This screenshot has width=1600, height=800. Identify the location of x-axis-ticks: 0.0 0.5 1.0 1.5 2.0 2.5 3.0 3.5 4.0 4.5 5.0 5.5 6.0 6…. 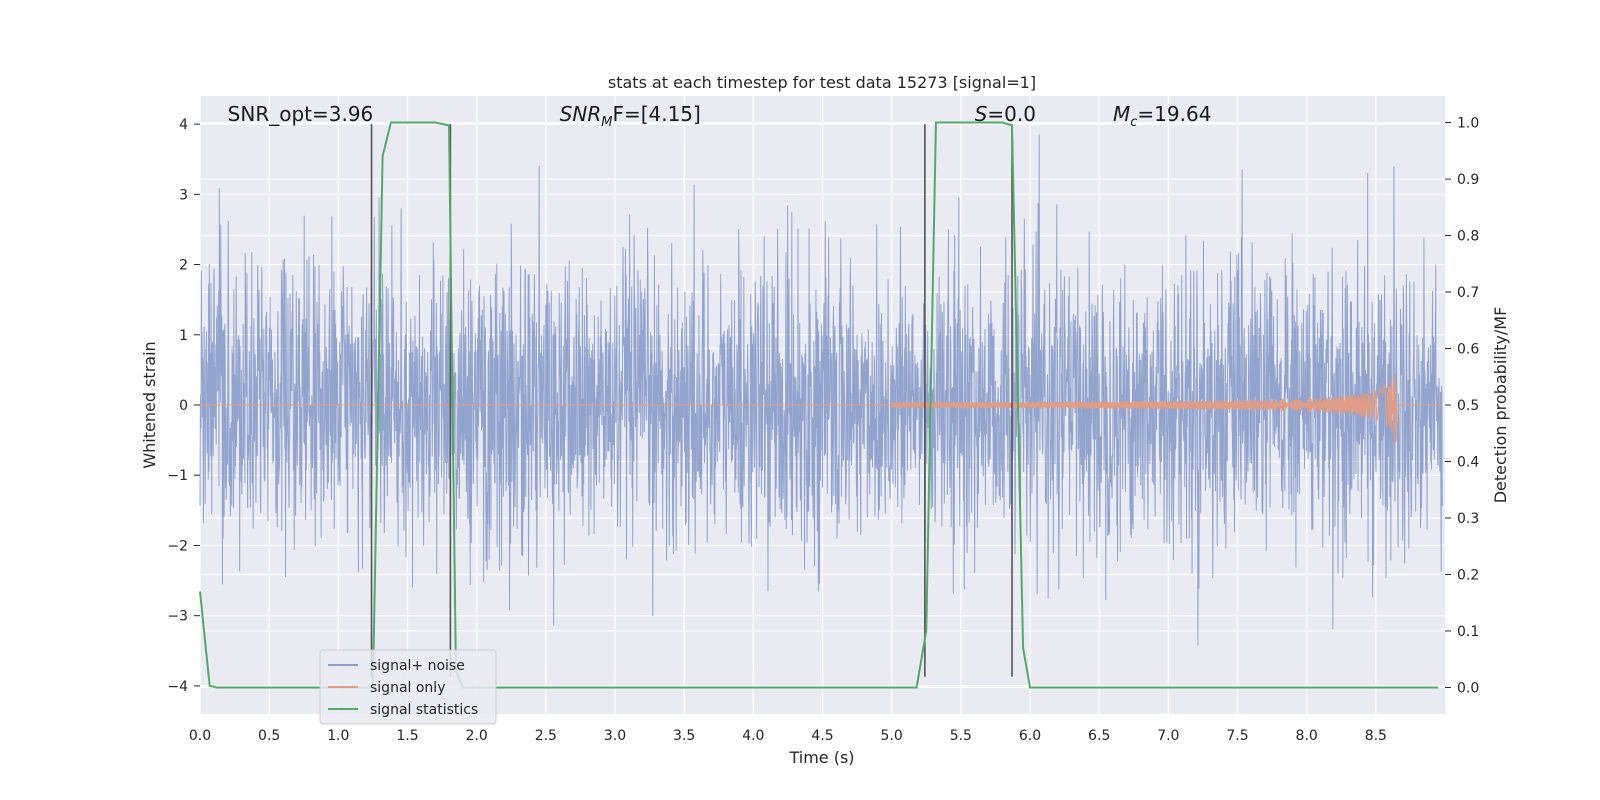
(788, 736).